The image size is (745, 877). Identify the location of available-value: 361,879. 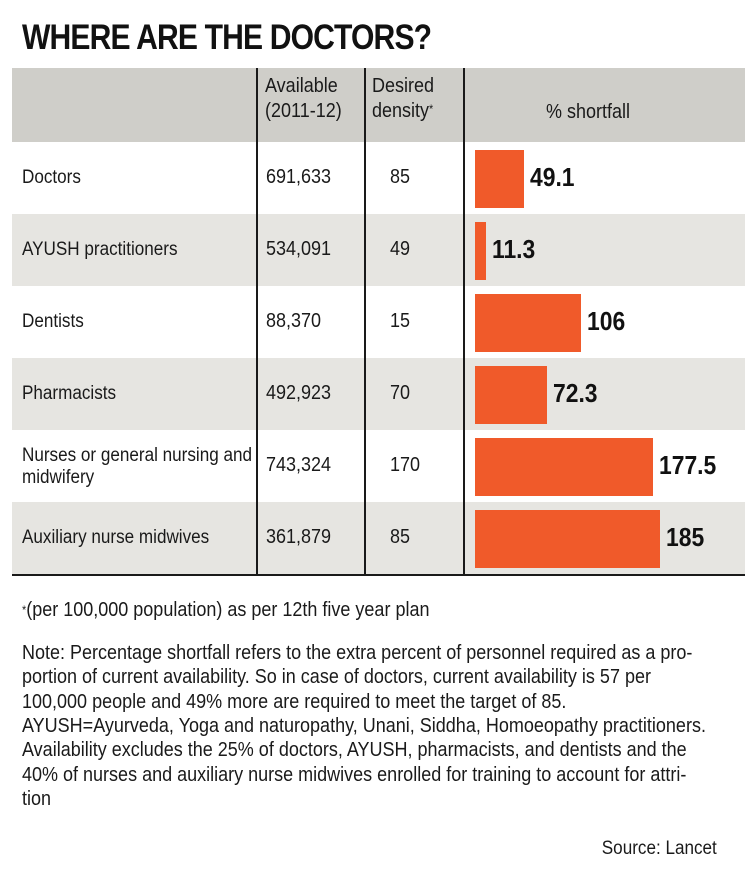
(299, 537).